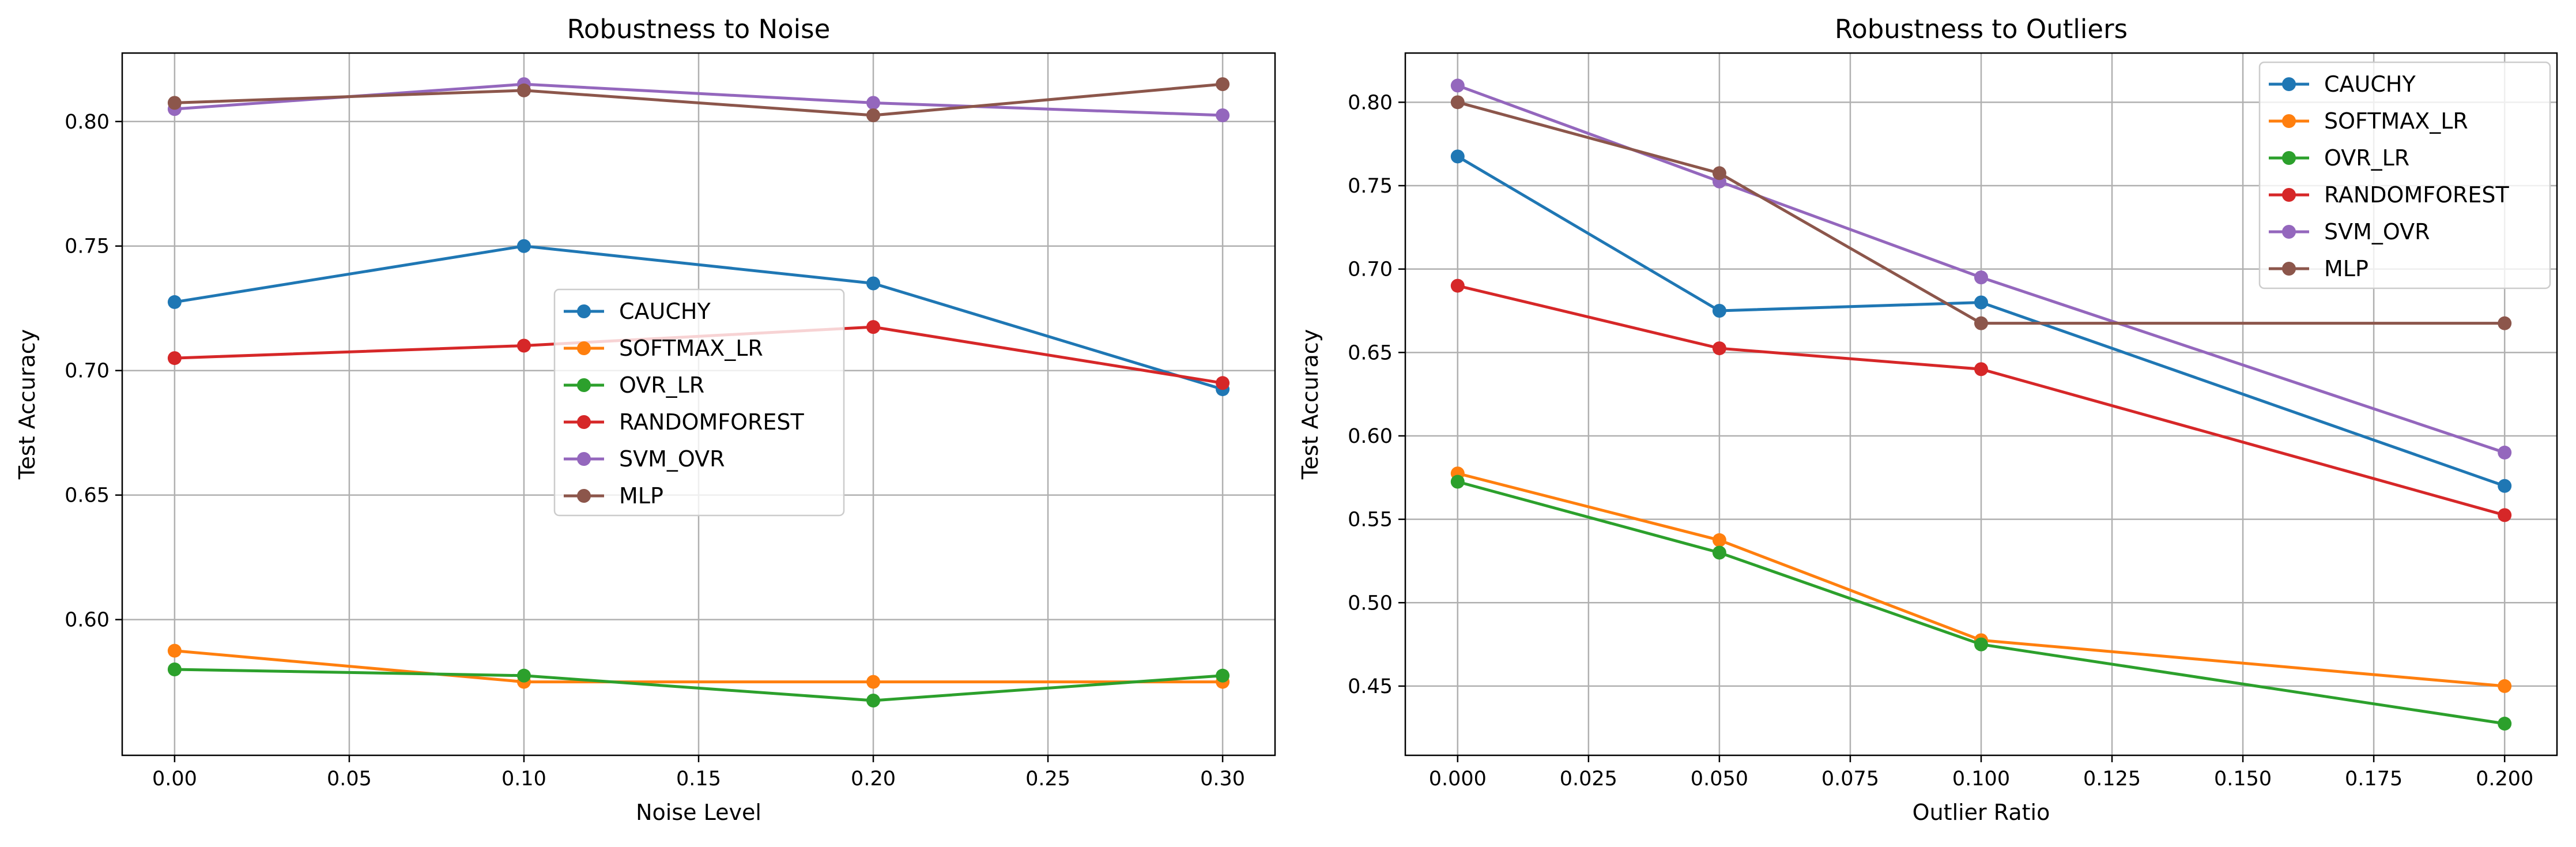 The image size is (2576, 847). What do you see at coordinates (2243, 778) in the screenshot?
I see `x-tick-label: 0.150` at bounding box center [2243, 778].